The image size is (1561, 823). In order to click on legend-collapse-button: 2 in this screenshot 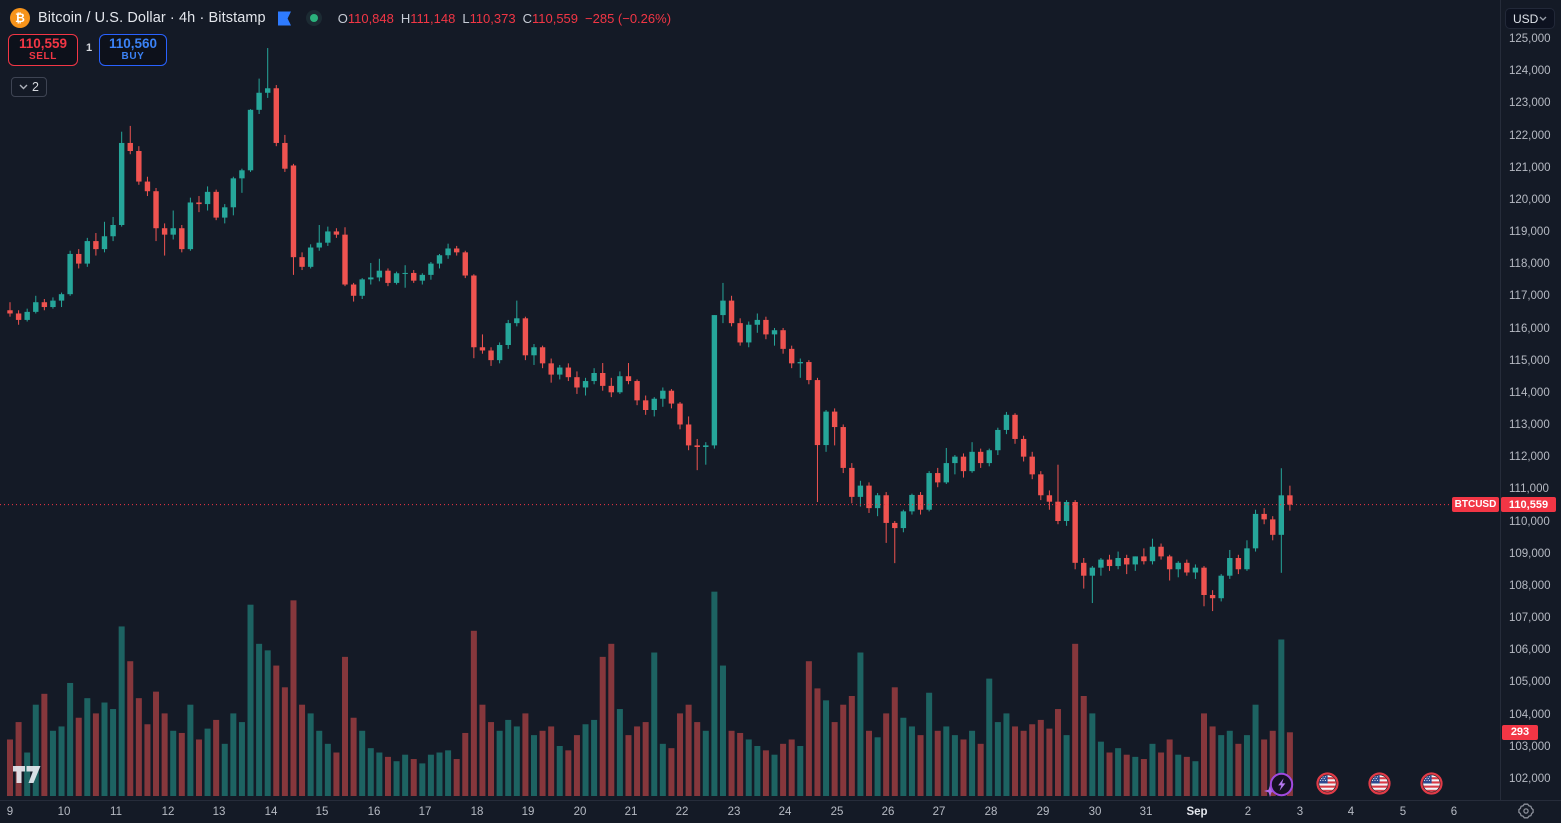, I will do `click(29, 87)`.